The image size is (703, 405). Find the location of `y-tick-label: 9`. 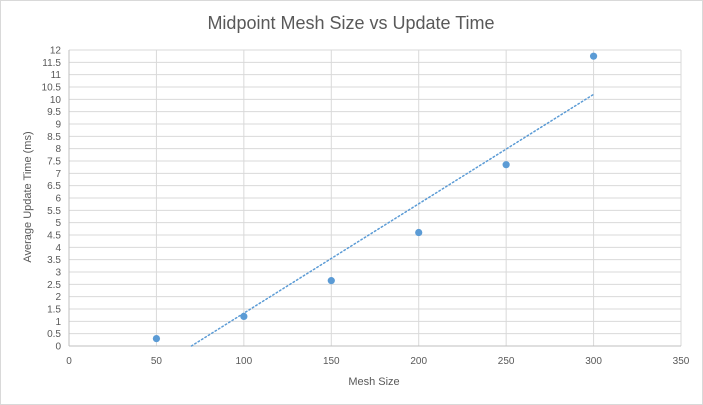

y-tick-label: 9 is located at coordinates (58, 125).